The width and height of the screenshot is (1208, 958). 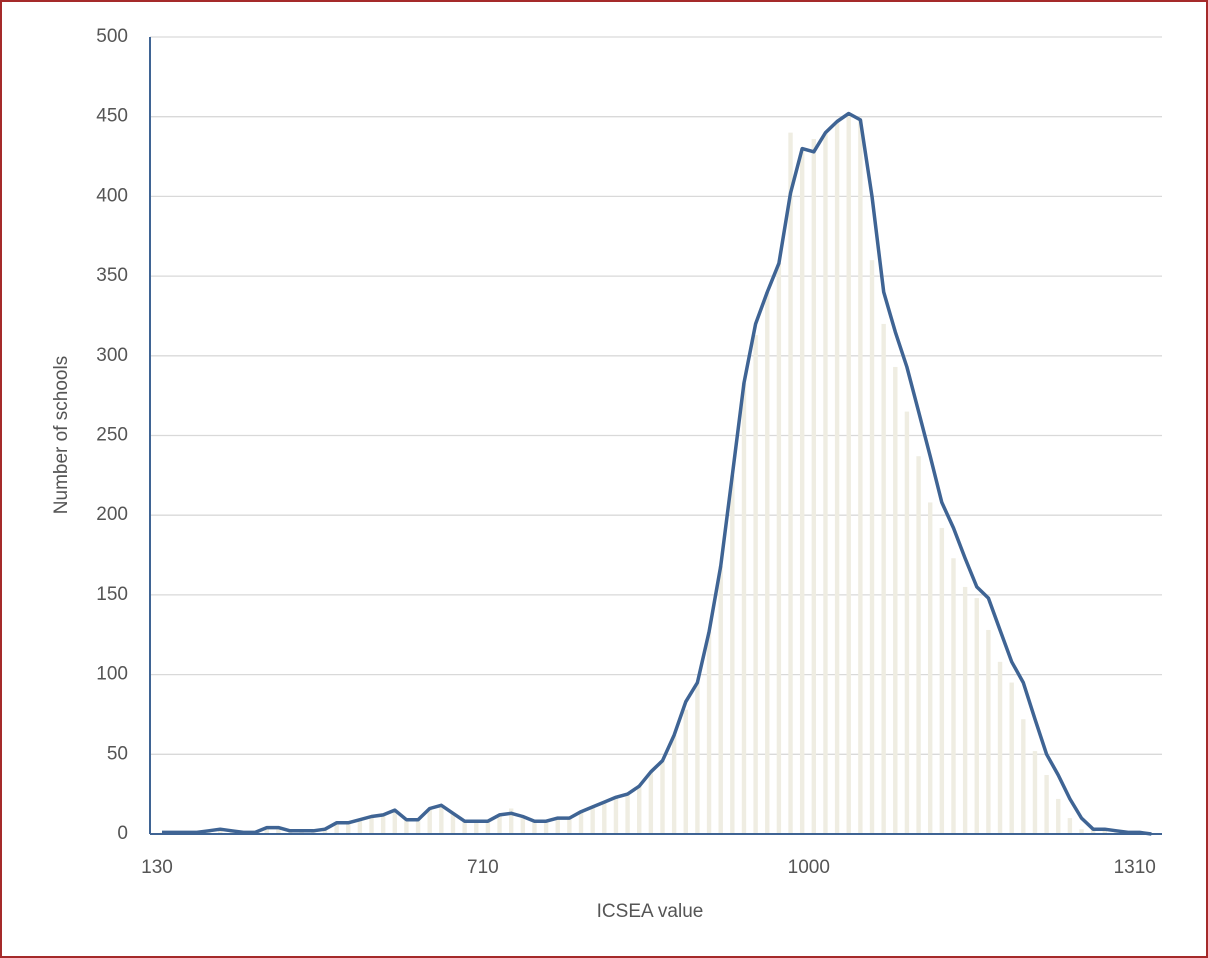 I want to click on y-tick-label: 0, so click(x=122, y=833).